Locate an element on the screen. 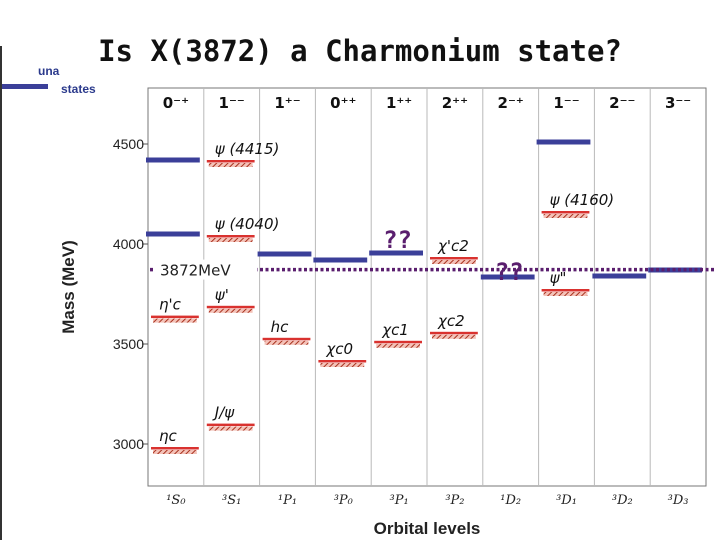 Image resolution: width=720 pixels, height=540 pixels. y-axis: 3000 3500 4000 4500 Mass (MeV) is located at coordinates (103, 294).